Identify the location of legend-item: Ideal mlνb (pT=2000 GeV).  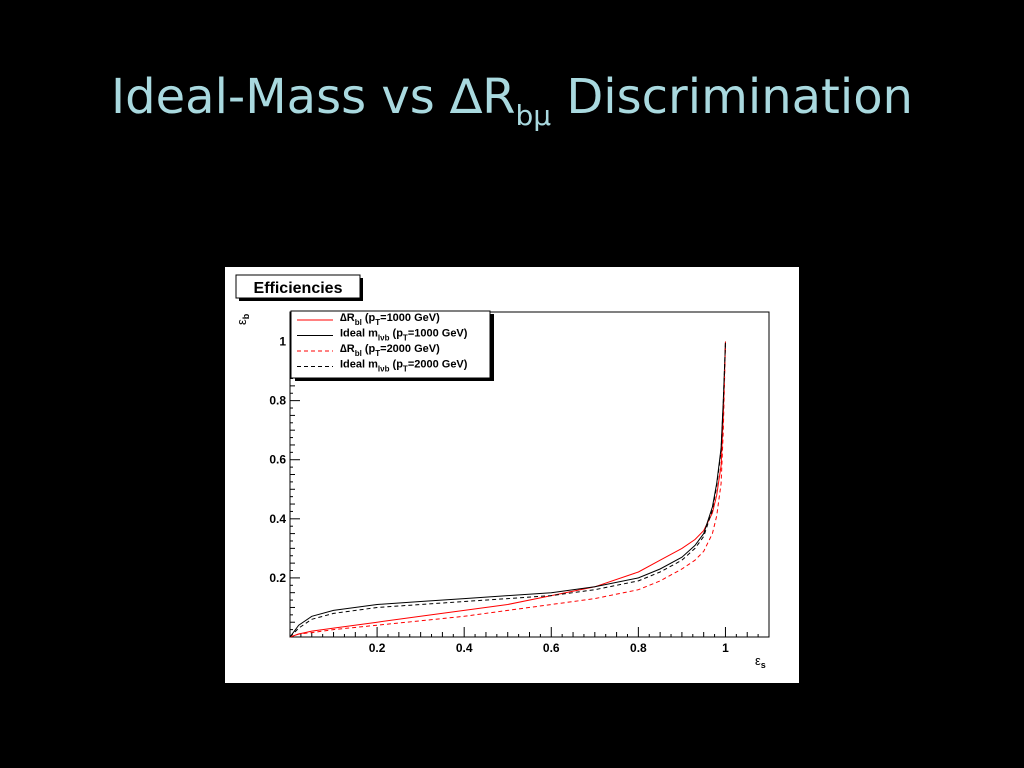
(382, 366).